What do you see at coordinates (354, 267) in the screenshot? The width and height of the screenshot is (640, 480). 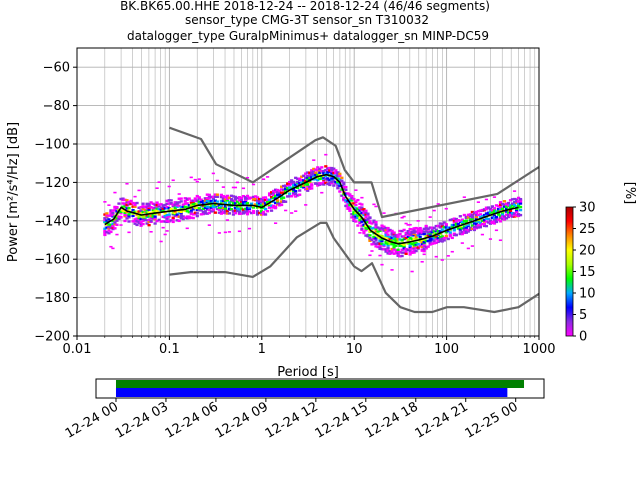 I see `low-noise-model-line` at bounding box center [354, 267].